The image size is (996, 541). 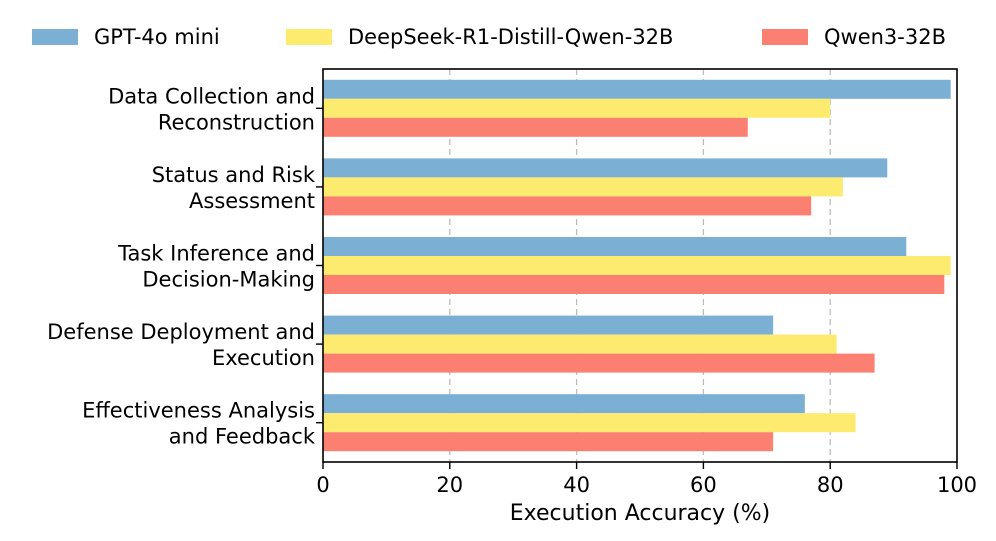 What do you see at coordinates (211, 96) in the screenshot?
I see `y-tick-label: Data Collection and` at bounding box center [211, 96].